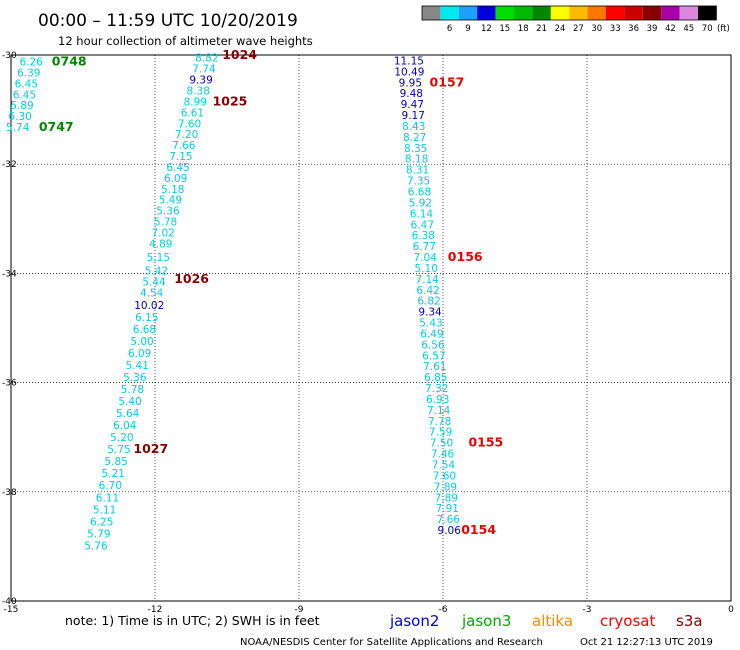 Image resolution: width=740 pixels, height=650 pixels. What do you see at coordinates (101, 522) in the screenshot?
I see `wave-height-value: 6.25` at bounding box center [101, 522].